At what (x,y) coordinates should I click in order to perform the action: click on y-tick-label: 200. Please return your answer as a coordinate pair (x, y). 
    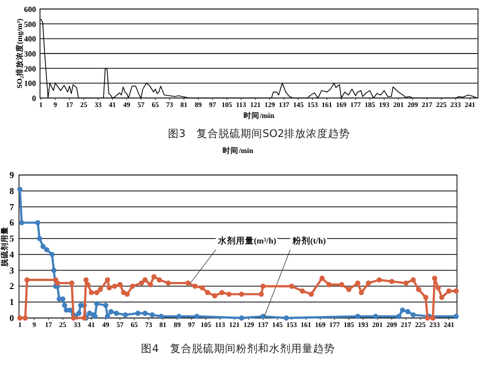
    Looking at the image, I should click on (30, 69).